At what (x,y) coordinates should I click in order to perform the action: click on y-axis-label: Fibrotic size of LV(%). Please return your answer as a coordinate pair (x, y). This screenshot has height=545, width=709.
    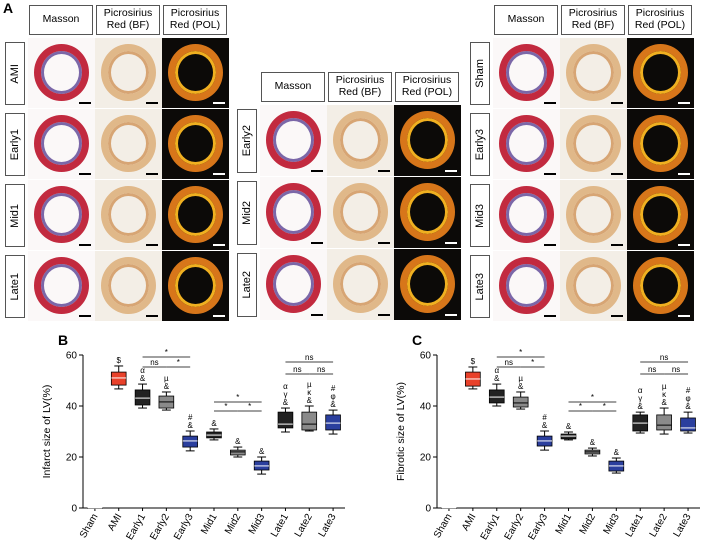
    Looking at the image, I should click on (401, 431).